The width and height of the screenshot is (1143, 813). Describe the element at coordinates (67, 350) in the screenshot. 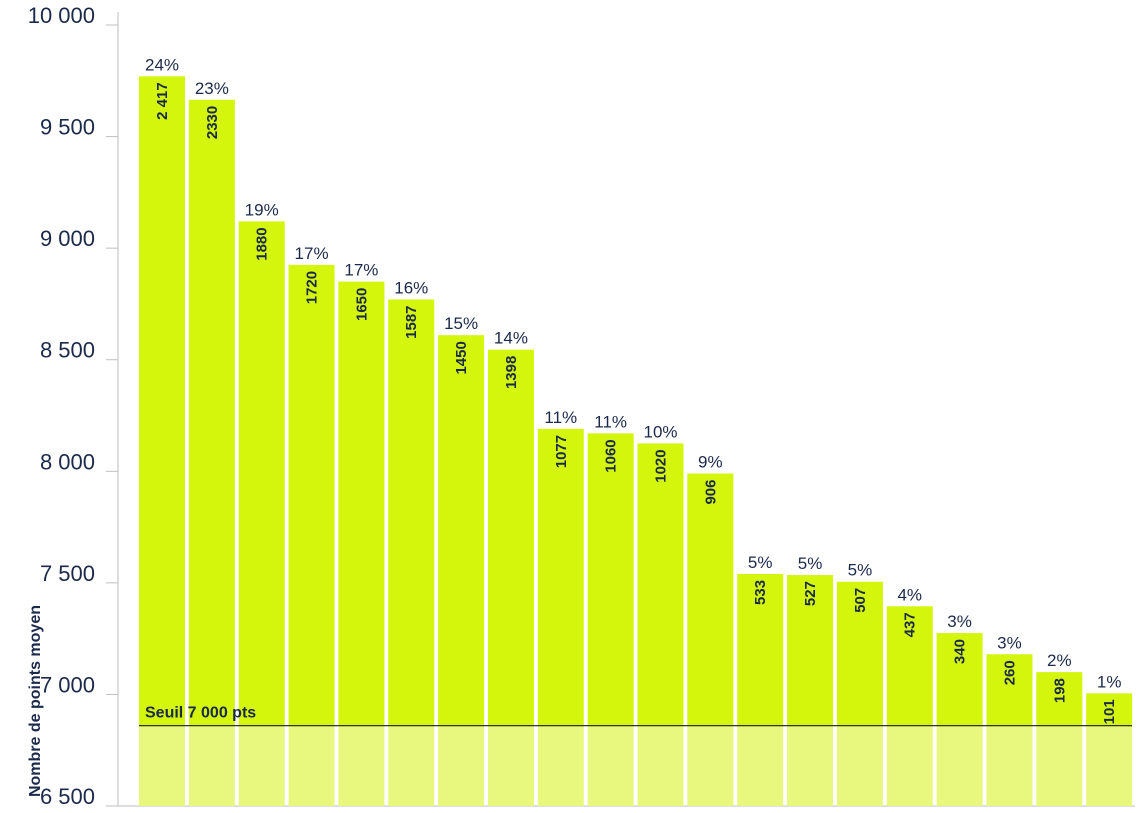

I see `y-tick-label: 8 500` at that location.